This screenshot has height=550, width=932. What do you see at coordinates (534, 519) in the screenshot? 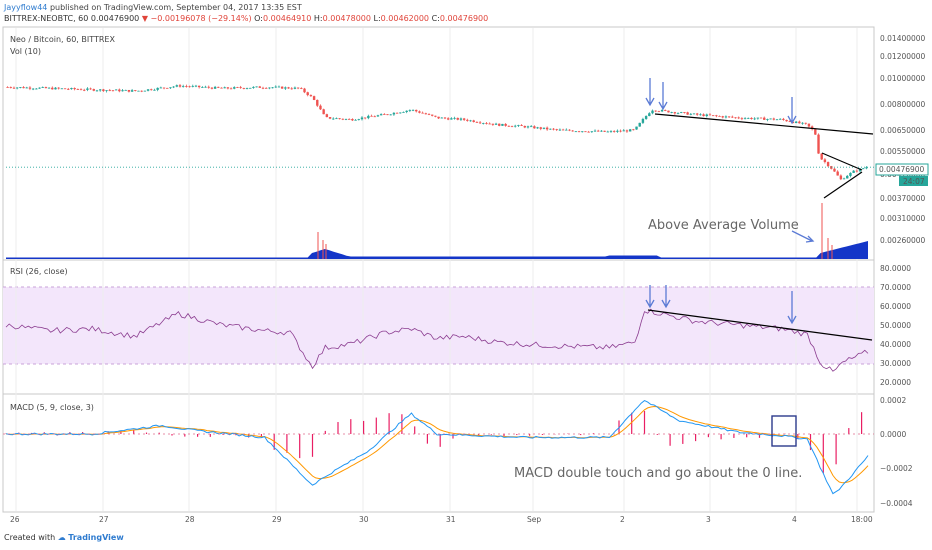
I see `time-axis-label: Sep` at bounding box center [534, 519].